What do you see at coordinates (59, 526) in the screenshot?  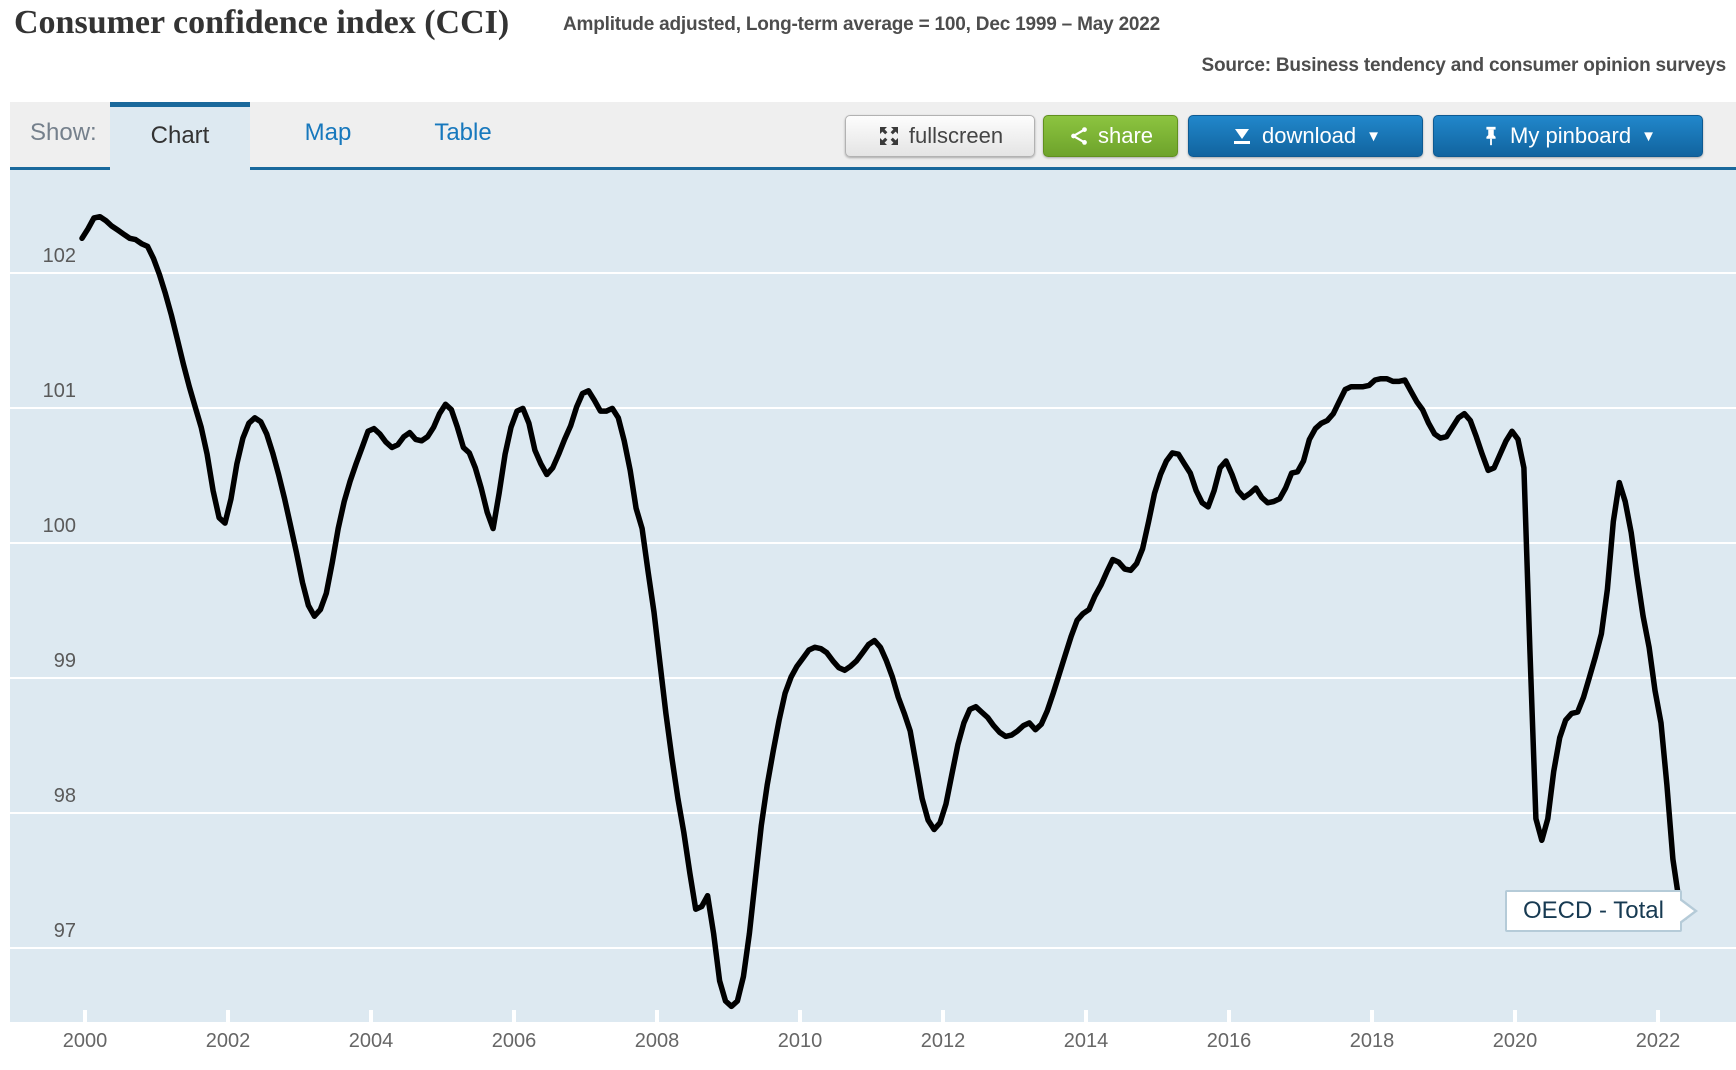 I see `y-tick-label-100: 100` at bounding box center [59, 526].